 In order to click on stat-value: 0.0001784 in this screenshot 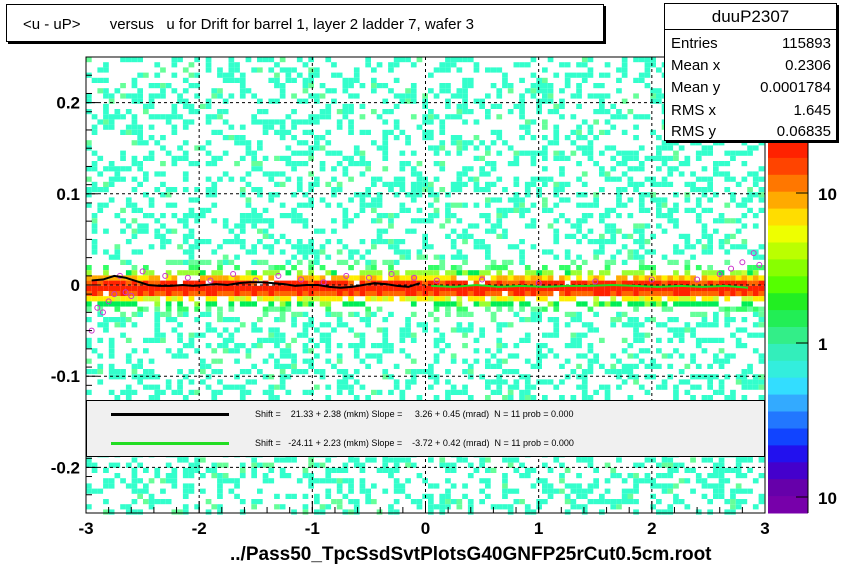, I will do `click(795, 87)`.